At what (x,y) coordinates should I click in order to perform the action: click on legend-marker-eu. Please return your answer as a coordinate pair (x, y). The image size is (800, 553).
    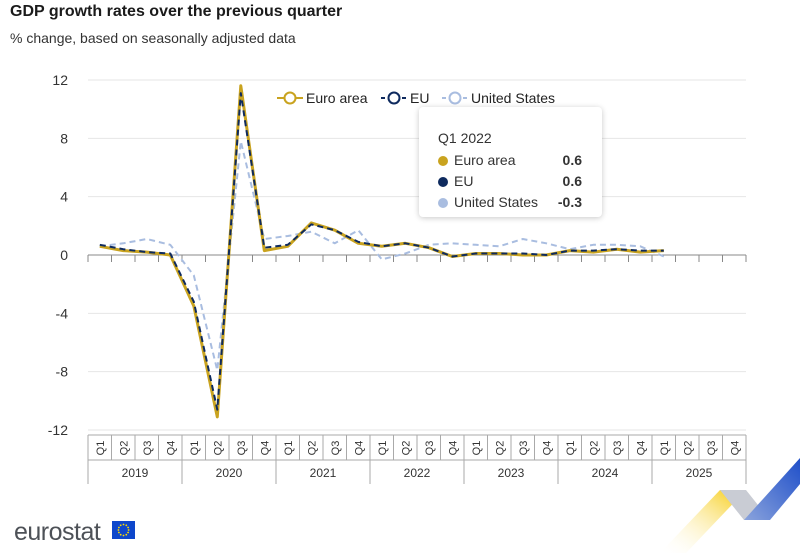
    Looking at the image, I should click on (394, 98).